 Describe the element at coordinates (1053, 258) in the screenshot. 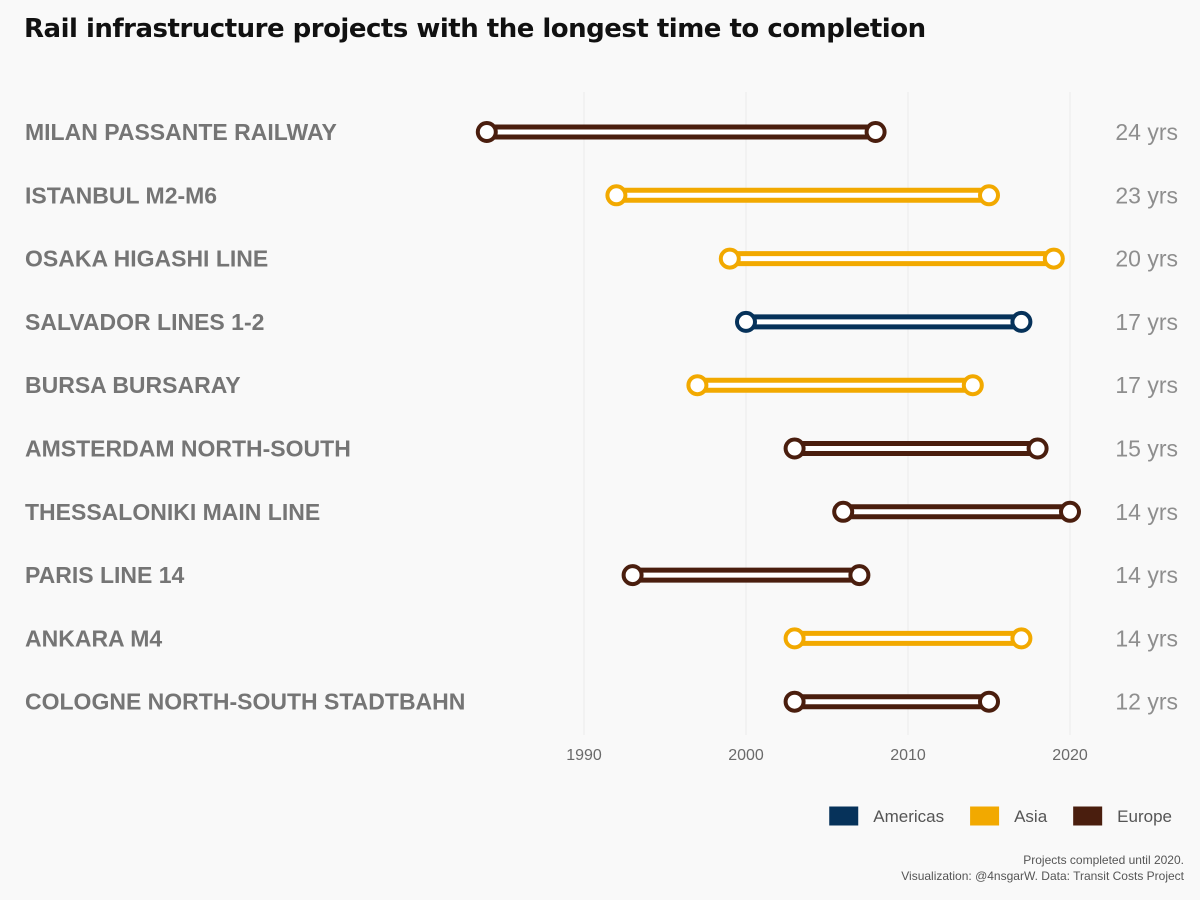

I see `end-point-osaka-higashi-line` at that location.